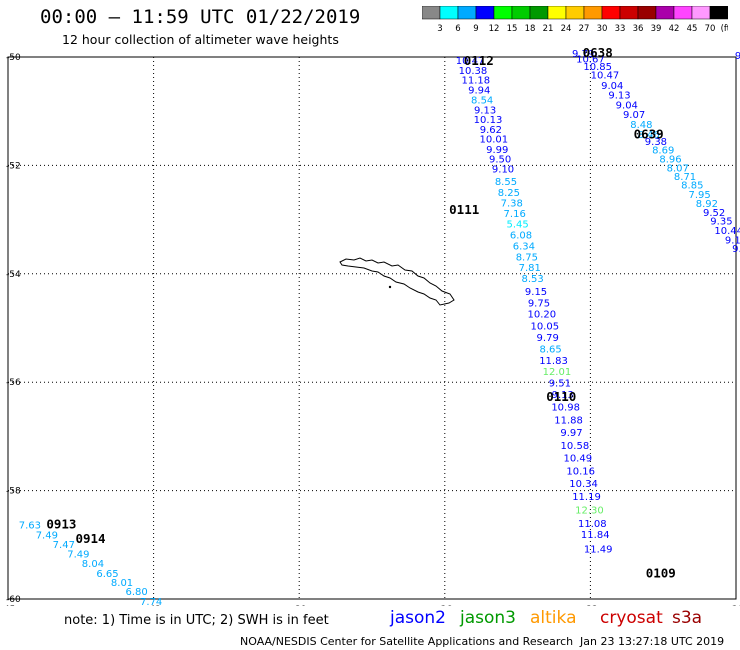 Image resolution: width=740 pixels, height=650 pixels. I want to click on lat-tick-label: -60, so click(13, 600).